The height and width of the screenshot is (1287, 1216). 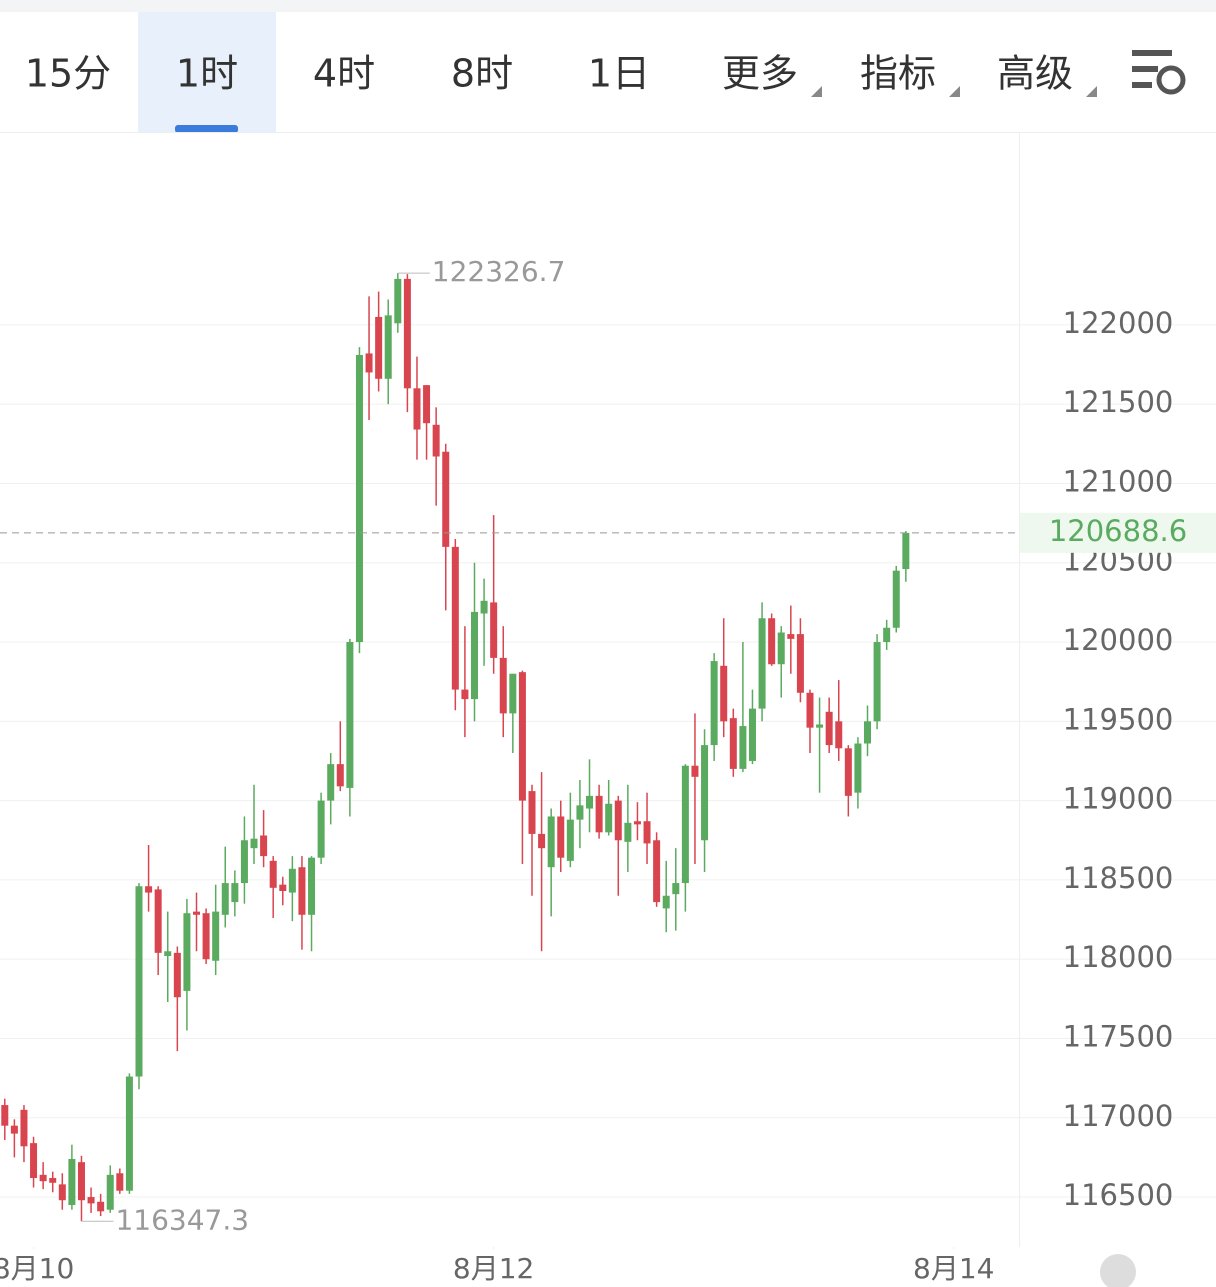 What do you see at coordinates (37, 1268) in the screenshot?
I see `x-tick-label: 8月10` at bounding box center [37, 1268].